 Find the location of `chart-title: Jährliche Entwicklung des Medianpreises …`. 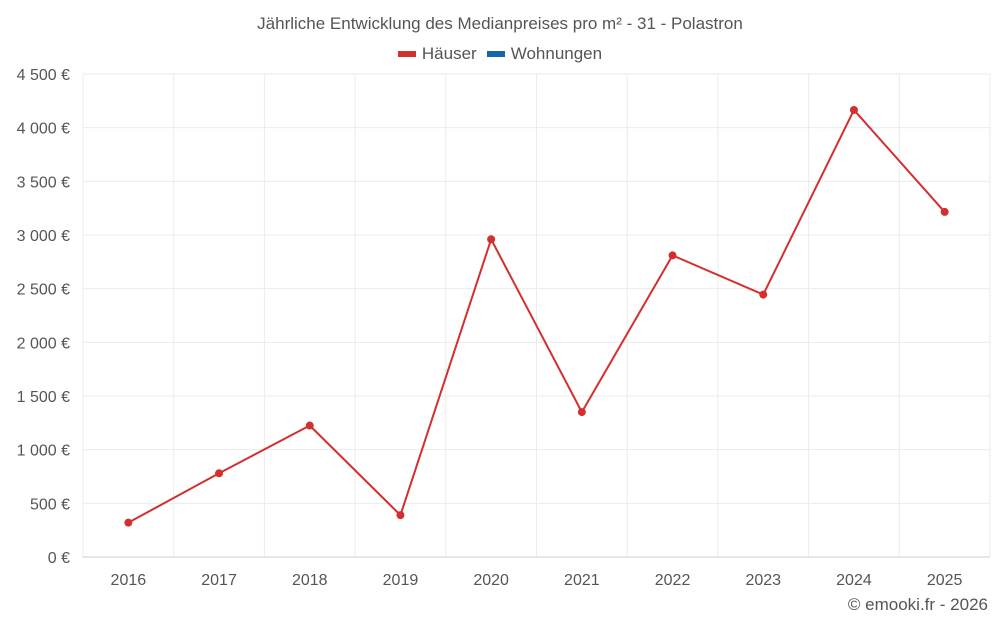

chart-title: Jährliche Entwicklung des Medianpreises … is located at coordinates (500, 23).